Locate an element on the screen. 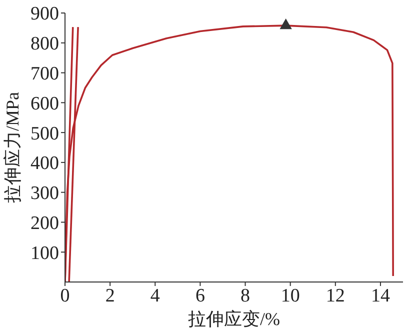 This screenshot has width=410, height=333. y-tick-label: 500 is located at coordinates (44, 133).